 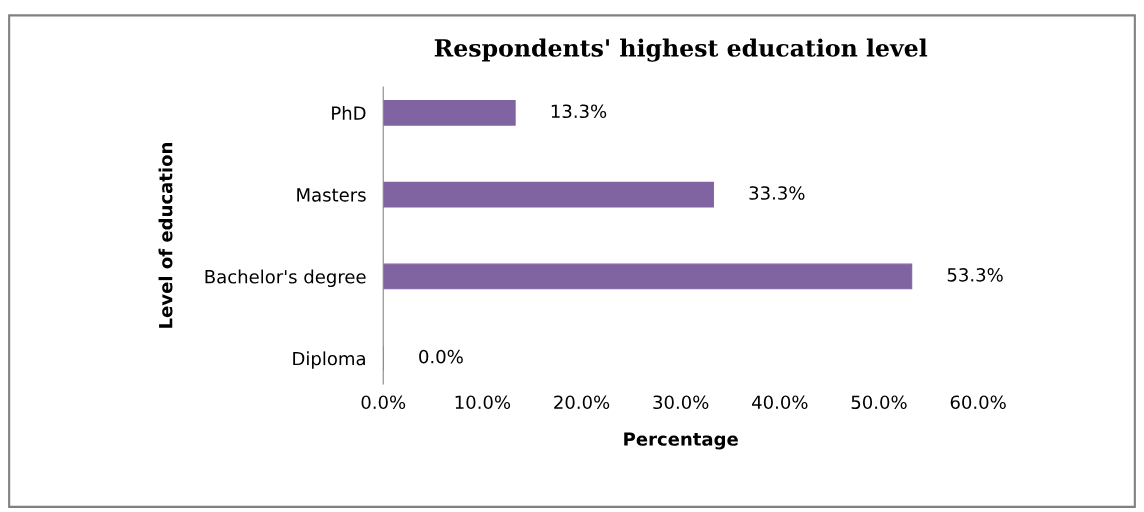 I want to click on chart-title: Respondents' highest education level, so click(x=681, y=50).